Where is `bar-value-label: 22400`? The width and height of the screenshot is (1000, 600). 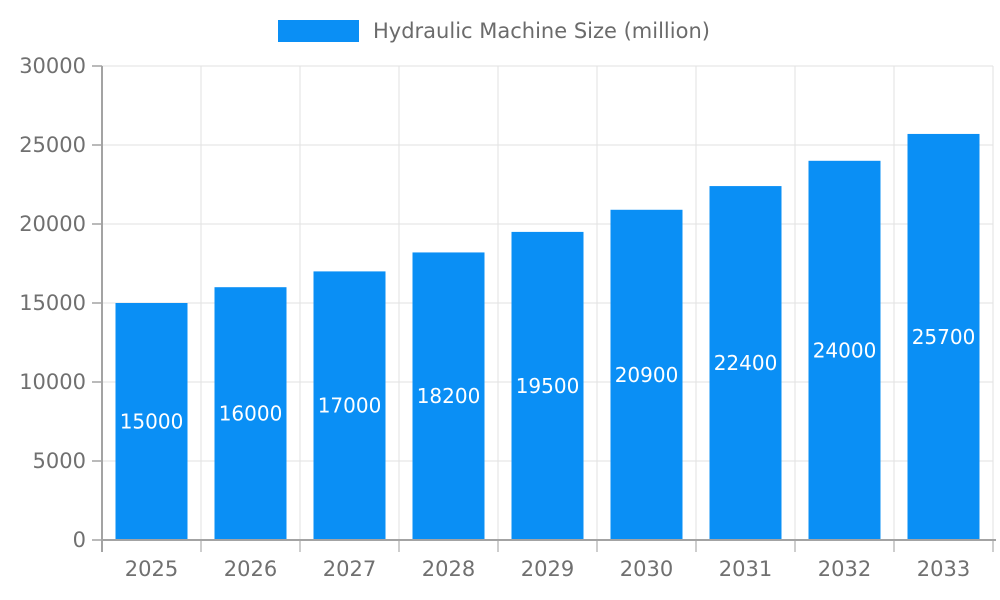 bar-value-label: 22400 is located at coordinates (746, 363).